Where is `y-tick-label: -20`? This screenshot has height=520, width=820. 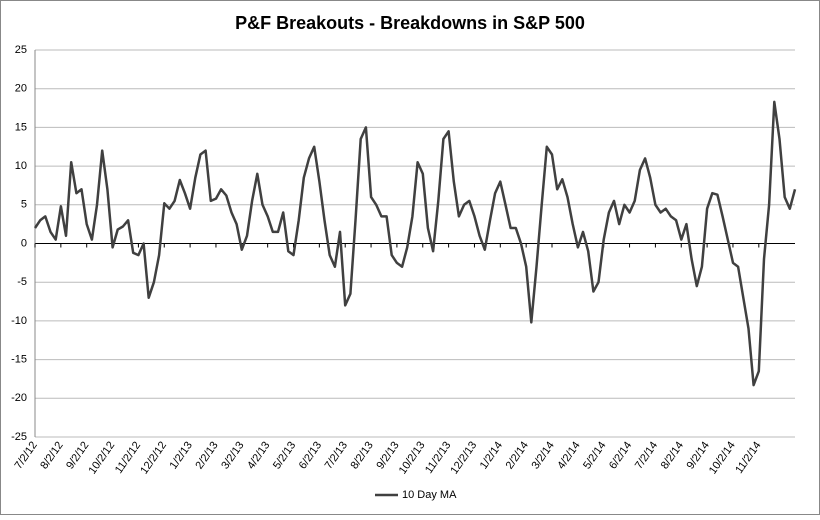 y-tick-label: -20 is located at coordinates (19, 398).